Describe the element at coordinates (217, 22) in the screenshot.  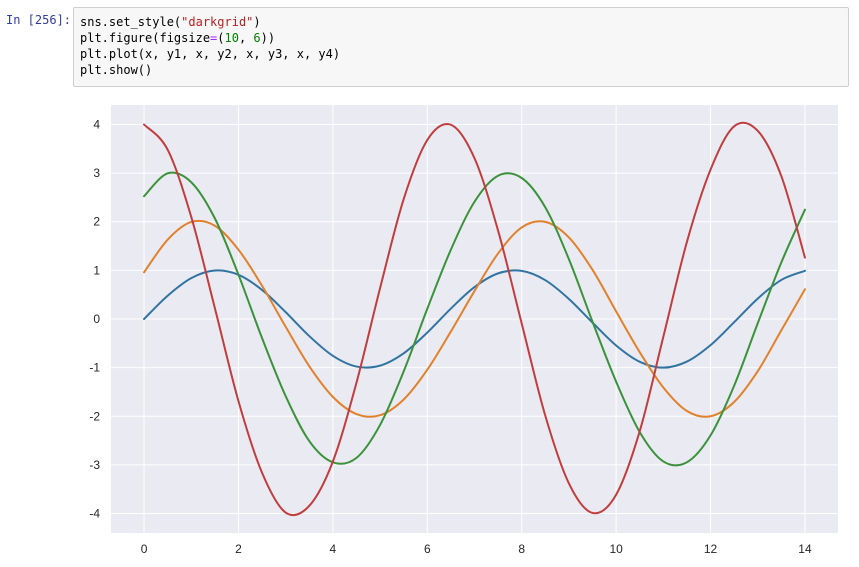
I see `code-token: "darkgrid"` at that location.